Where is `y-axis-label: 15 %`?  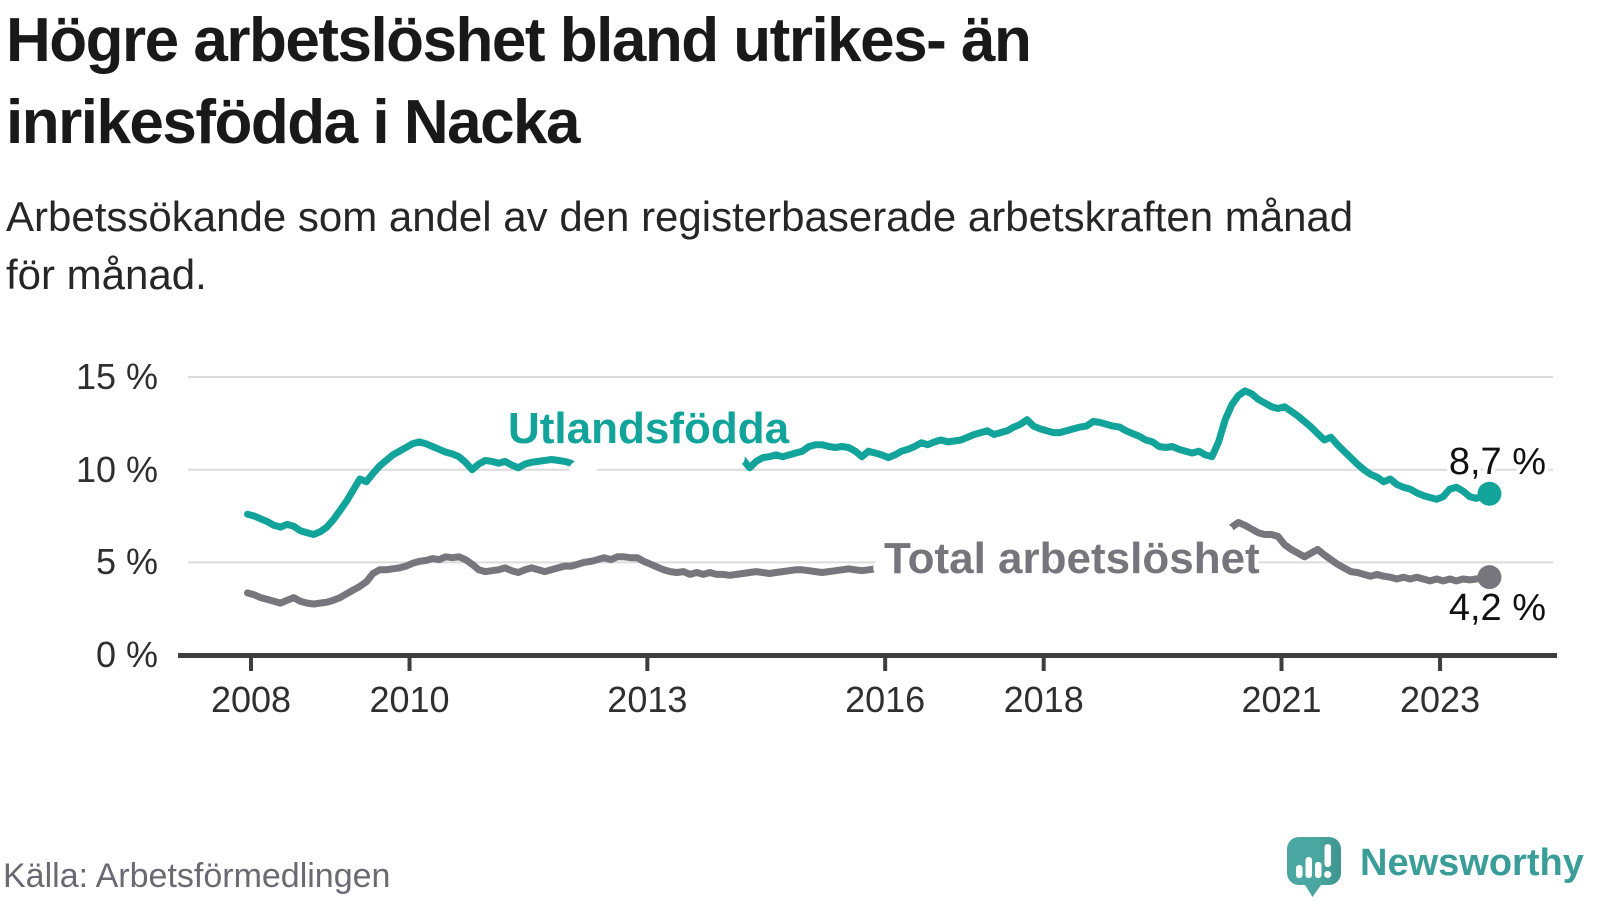
y-axis-label: 15 % is located at coordinates (116, 377).